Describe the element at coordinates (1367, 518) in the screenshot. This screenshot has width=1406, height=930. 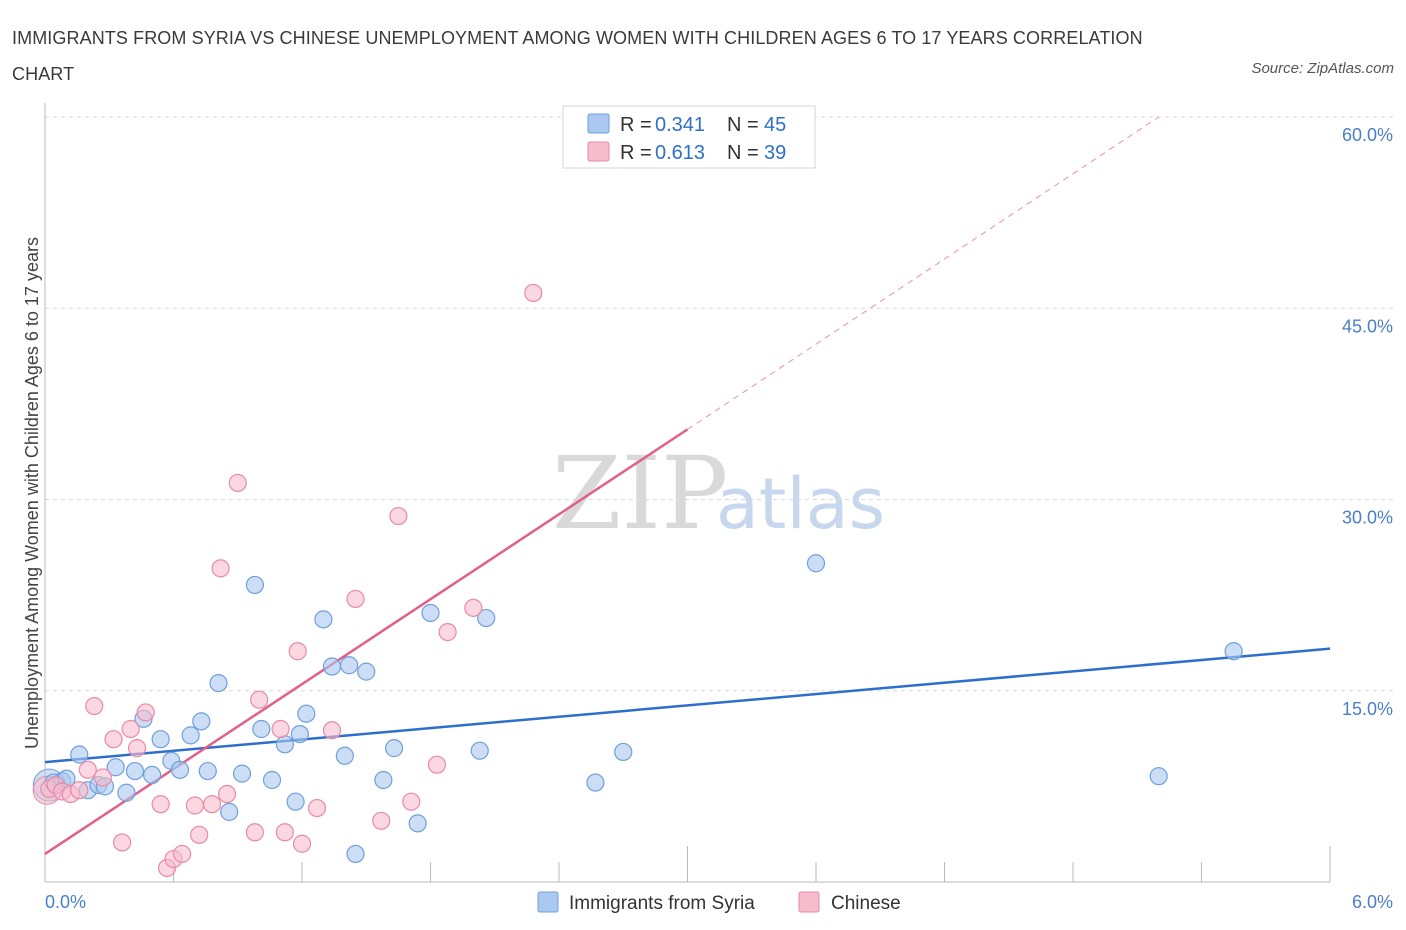
I see `y-tick-label: 30.0%` at that location.